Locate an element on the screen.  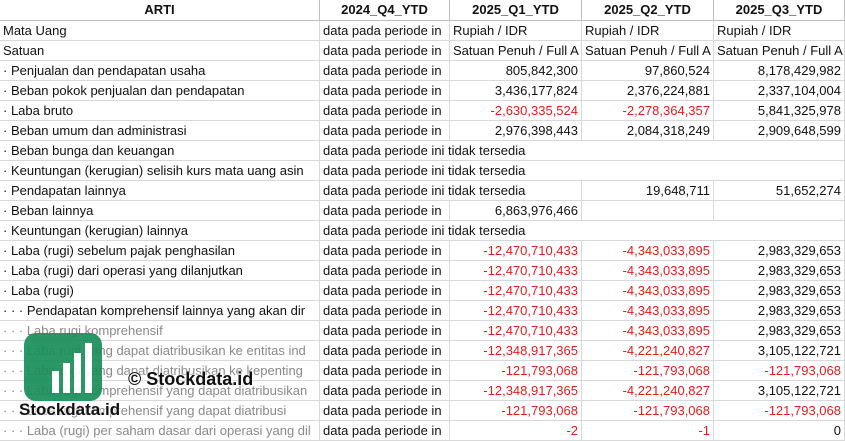
row-label: · Beban umum dan administrasi is located at coordinates (160, 131).